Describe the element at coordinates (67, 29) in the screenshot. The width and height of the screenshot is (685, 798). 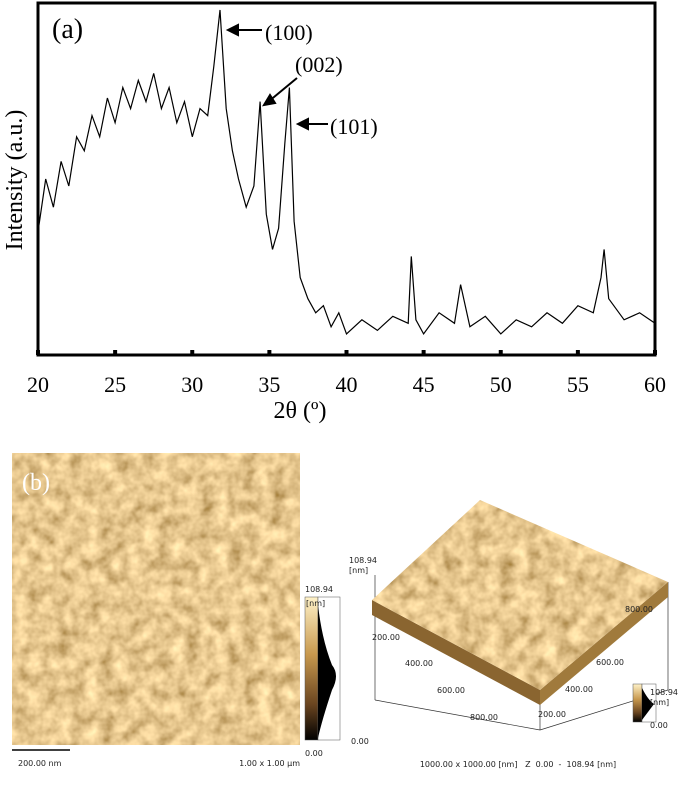
I see `annotation: (a)` at that location.